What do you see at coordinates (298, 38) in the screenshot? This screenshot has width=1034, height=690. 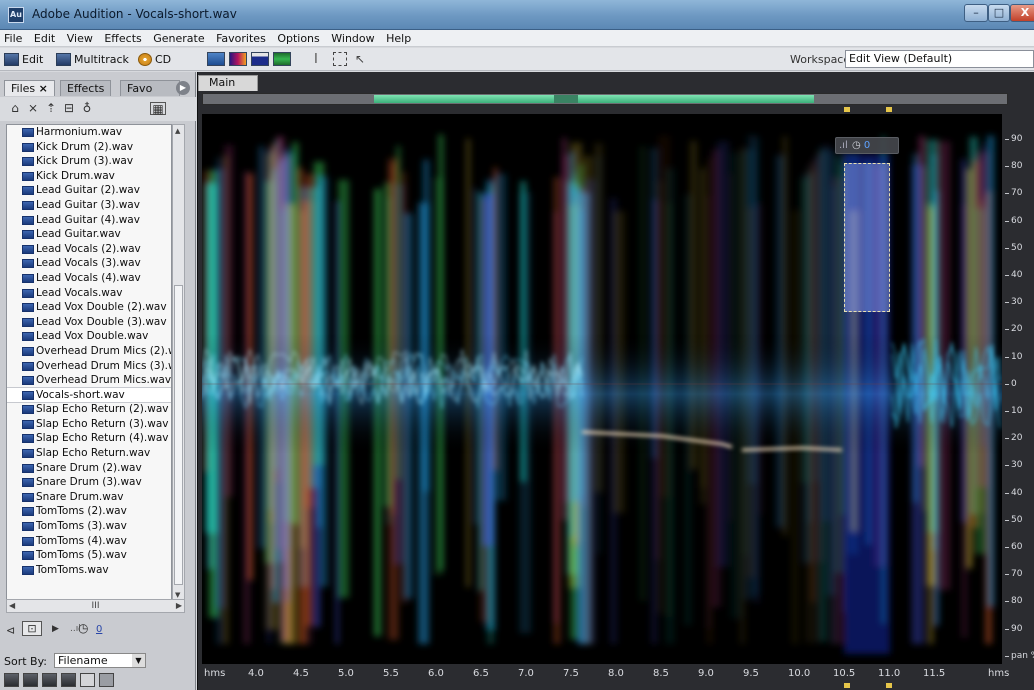 I see `menu-options: Options` at bounding box center [298, 38].